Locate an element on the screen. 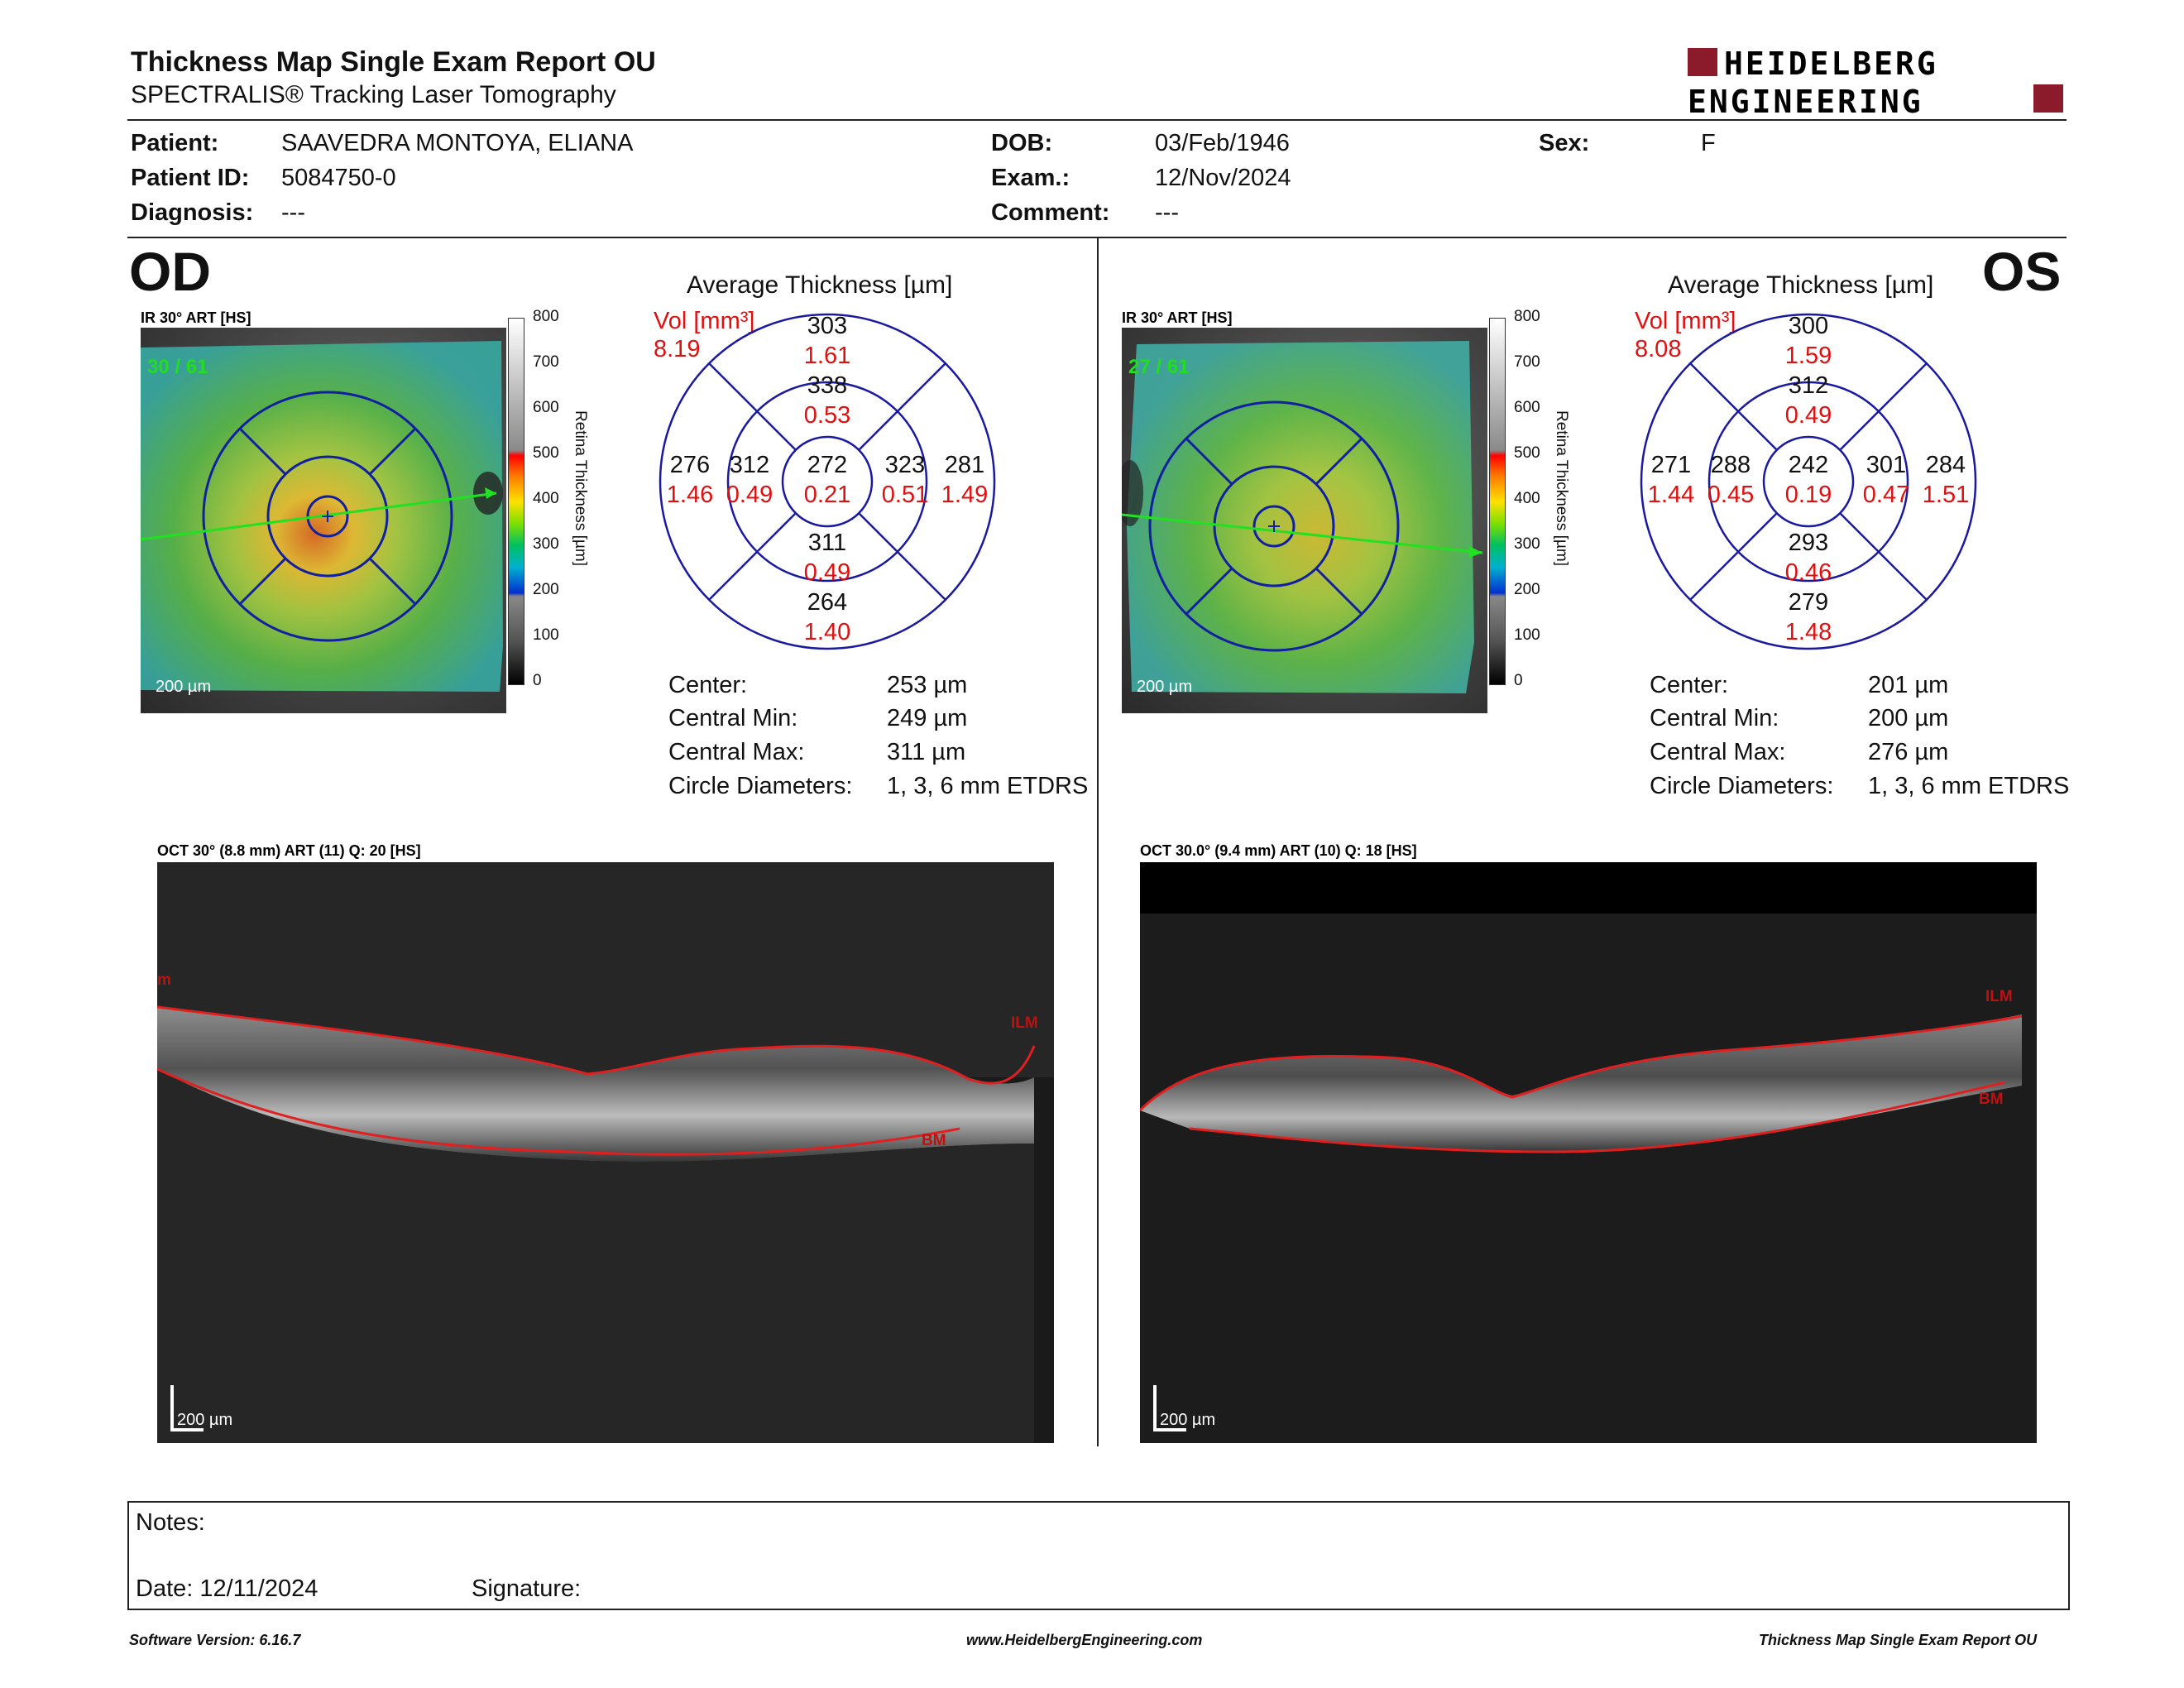  os-oct-scale: 200 µm is located at coordinates (1188, 1420).